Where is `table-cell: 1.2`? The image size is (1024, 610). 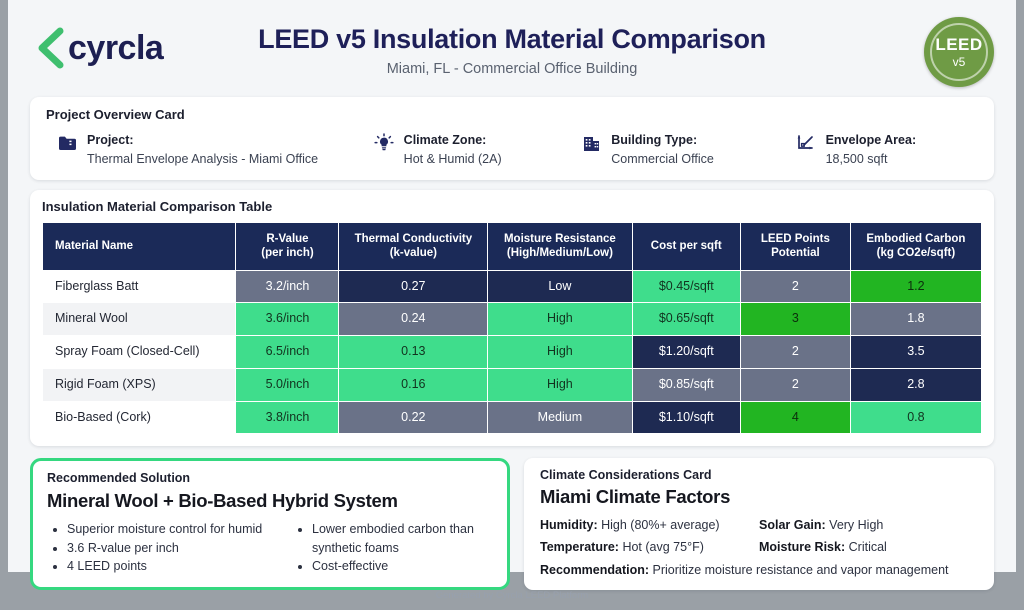
table-cell: 1.2 is located at coordinates (915, 286).